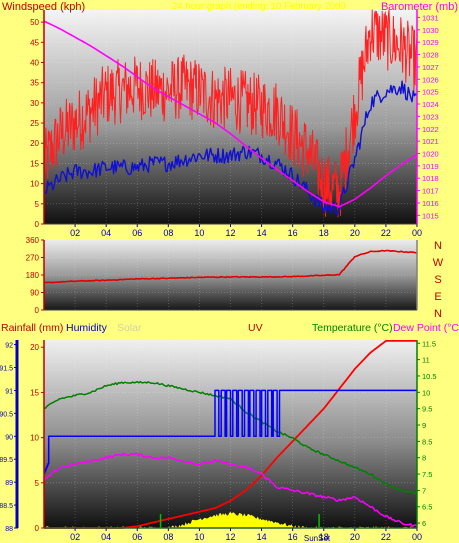 Image resolution: width=459 pixels, height=543 pixels. I want to click on wind-x-tick-label-6: 14, so click(262, 233).